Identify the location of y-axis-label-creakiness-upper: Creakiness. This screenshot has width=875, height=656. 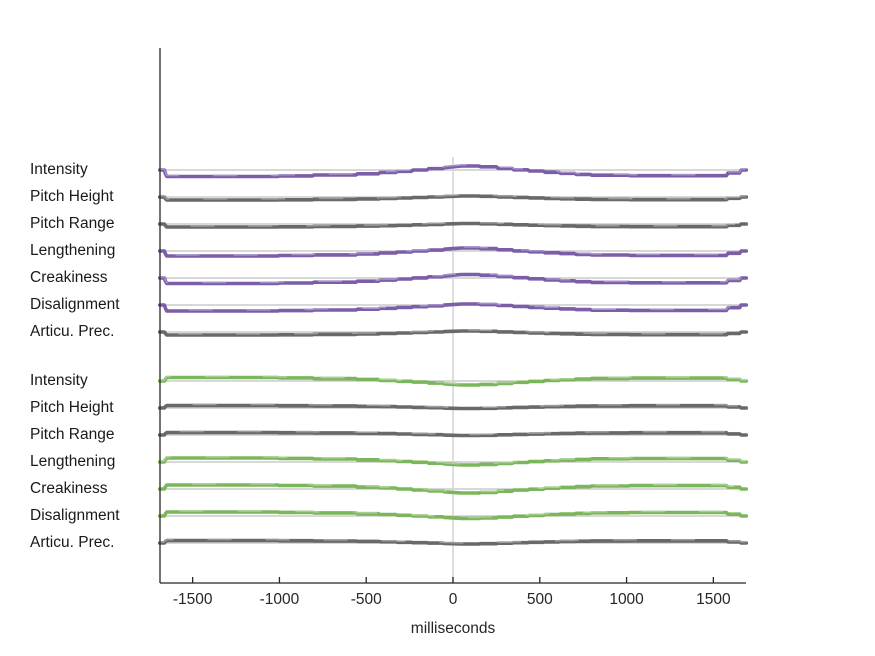
(69, 277).